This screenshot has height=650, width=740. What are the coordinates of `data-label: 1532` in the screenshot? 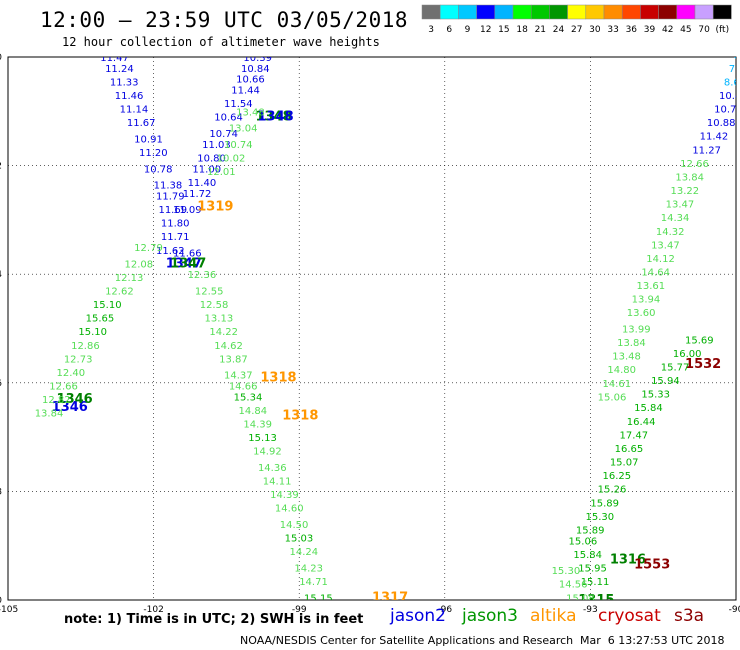 It's located at (703, 364).